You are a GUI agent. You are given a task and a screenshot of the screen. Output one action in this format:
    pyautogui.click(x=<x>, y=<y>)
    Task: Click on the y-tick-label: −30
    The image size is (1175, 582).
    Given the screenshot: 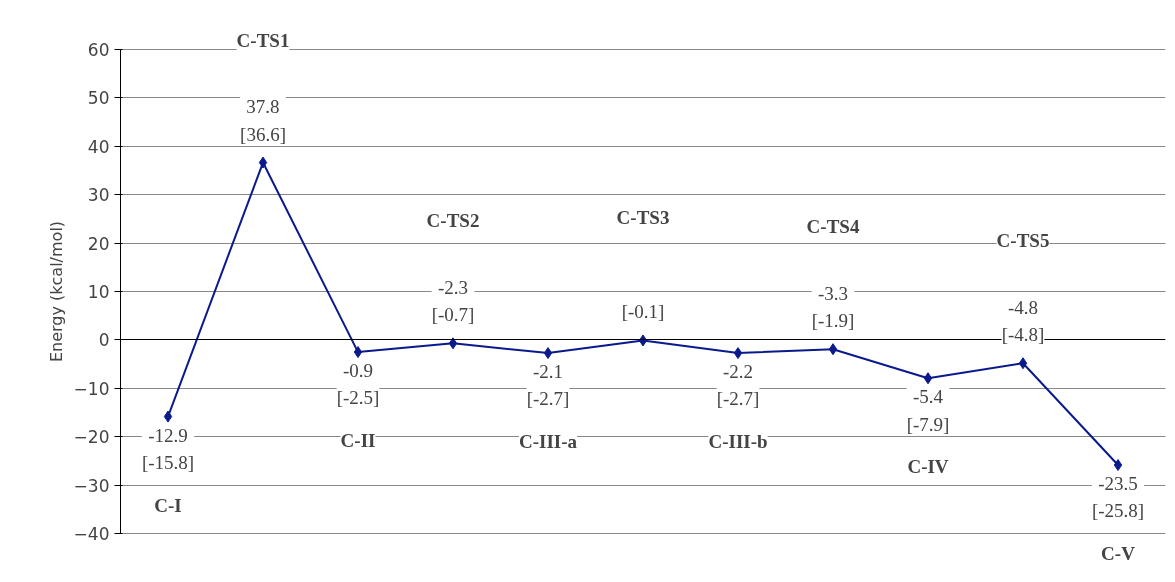 What is the action you would take?
    pyautogui.click(x=91, y=485)
    